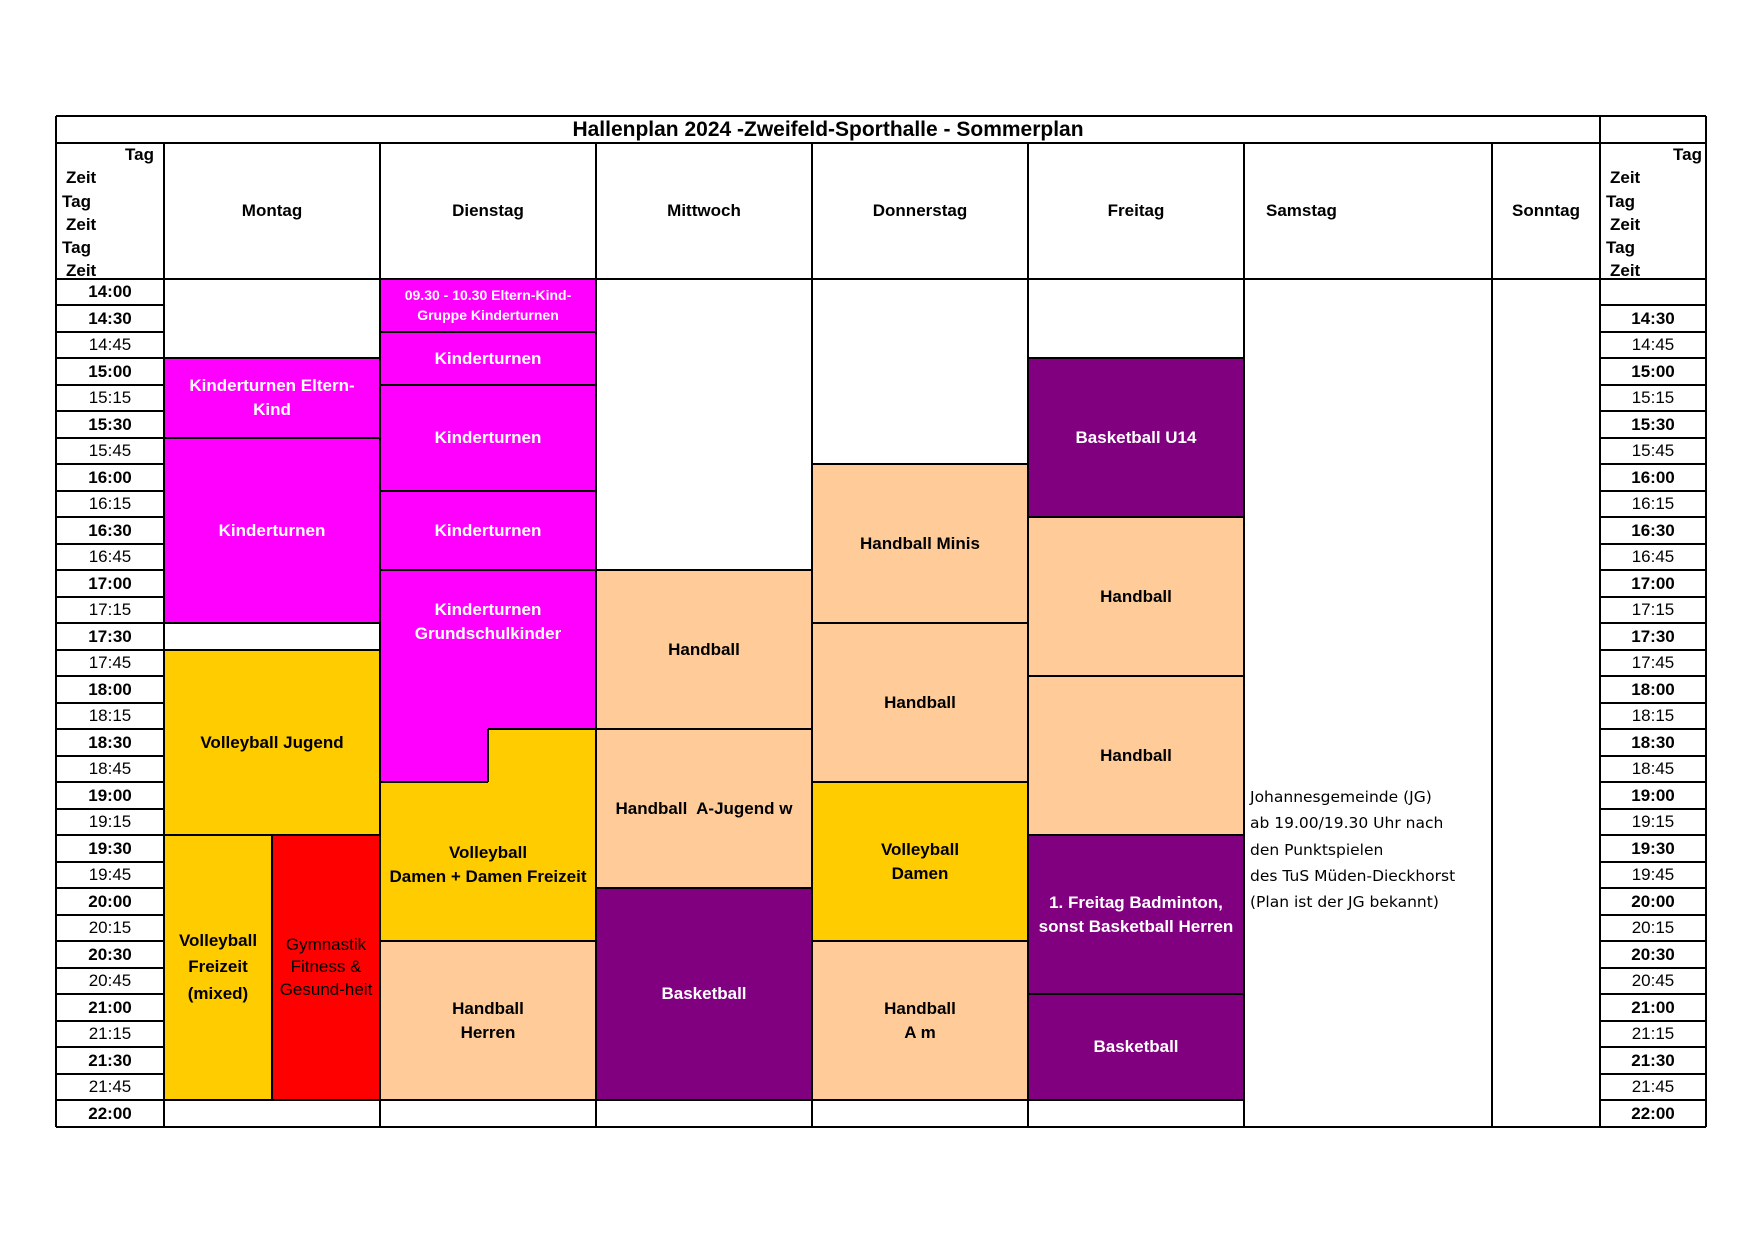 Image resolution: width=1754 pixels, height=1240 pixels. Describe the element at coordinates (110, 1060) in the screenshot. I see `time-label-left: 21:30` at that location.